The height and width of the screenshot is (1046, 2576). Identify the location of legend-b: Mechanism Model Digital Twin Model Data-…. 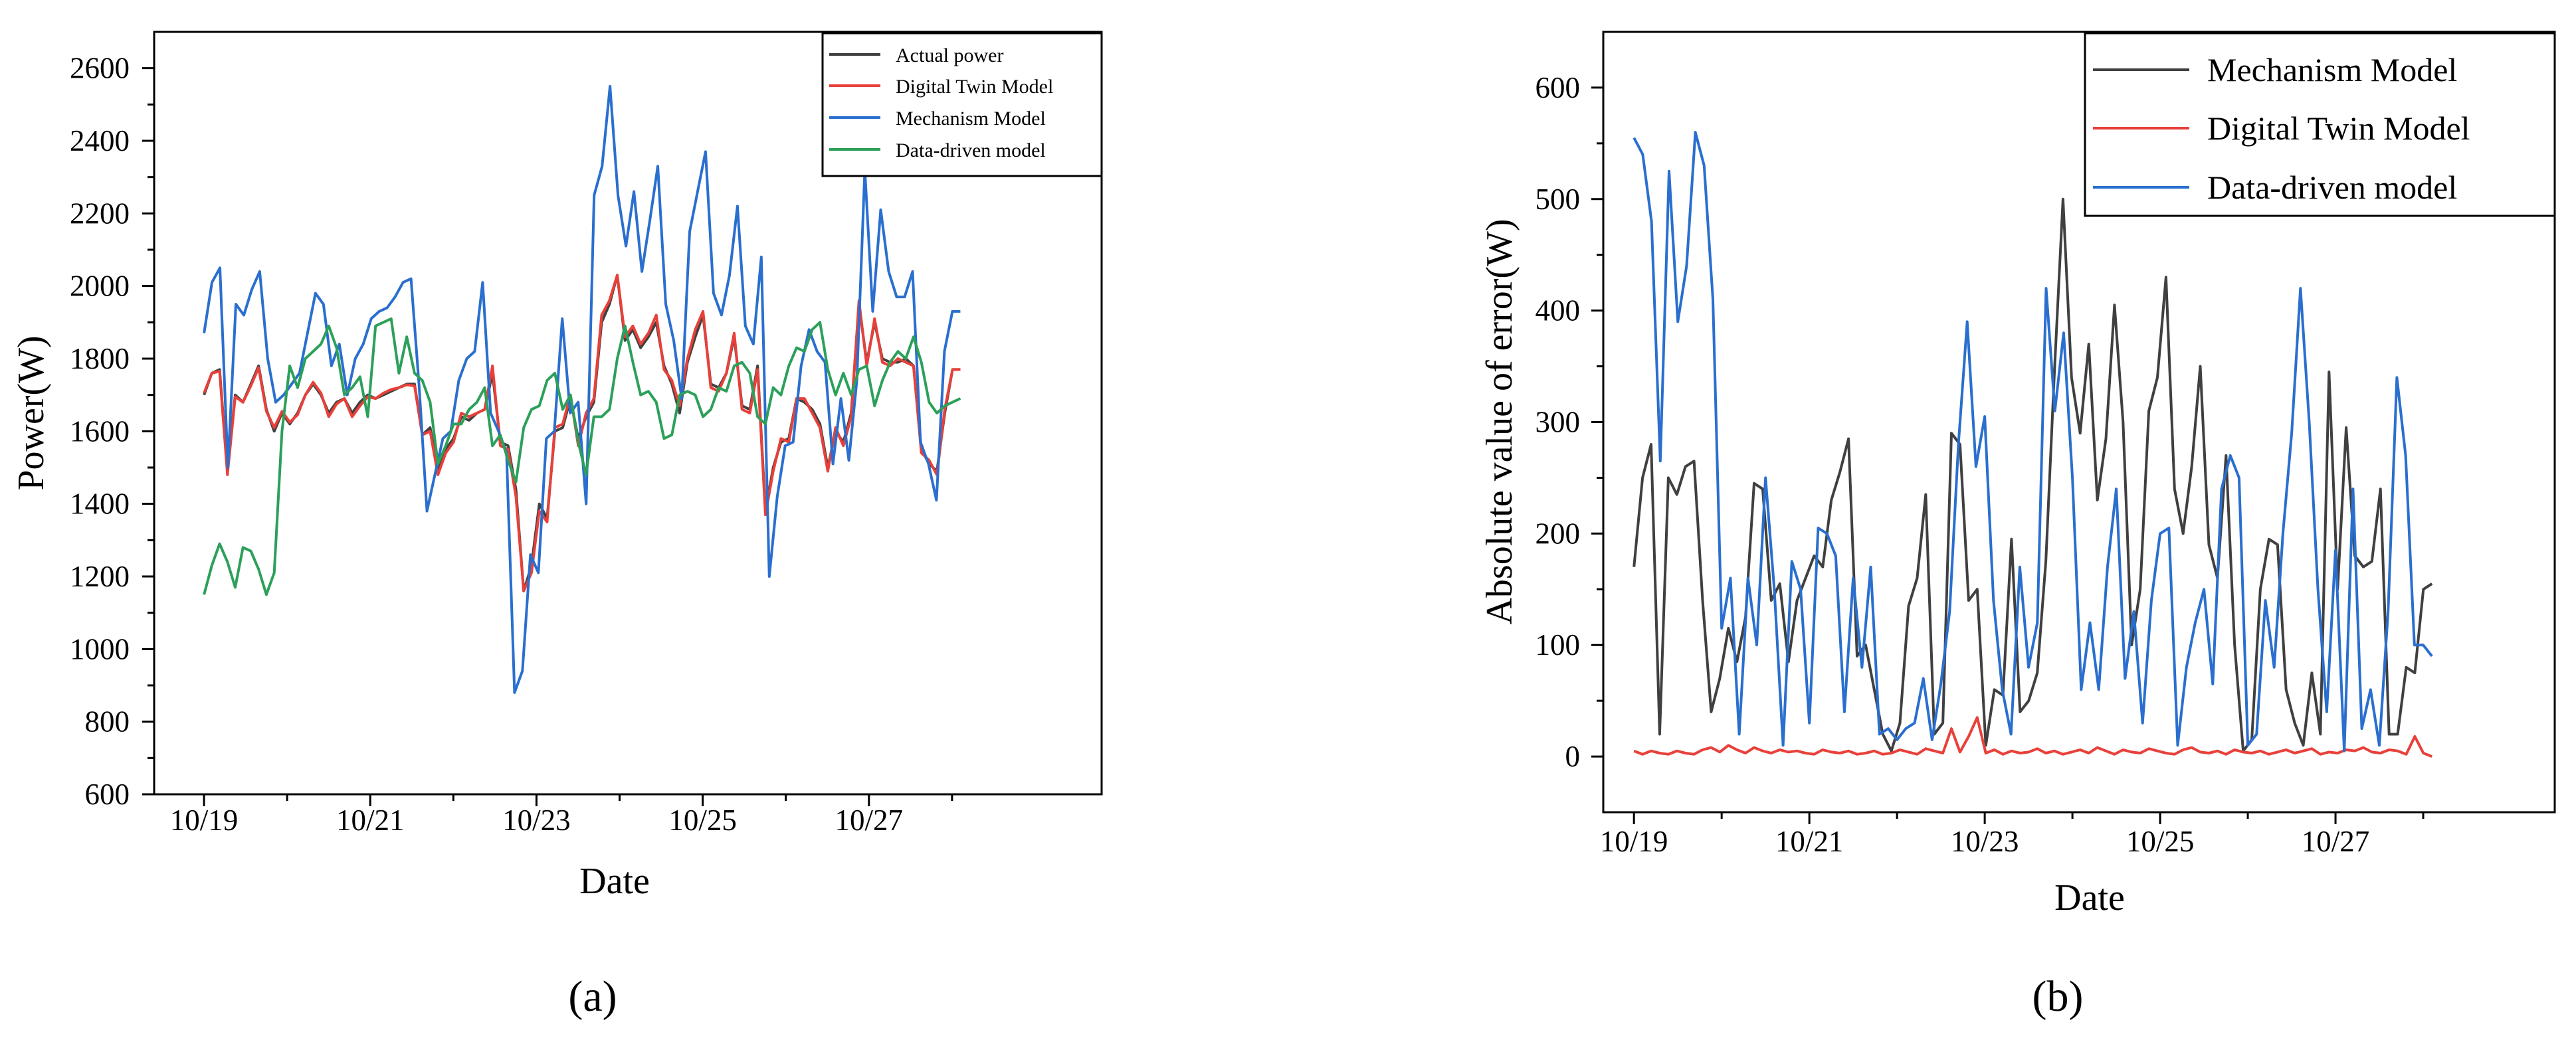
(2320, 124).